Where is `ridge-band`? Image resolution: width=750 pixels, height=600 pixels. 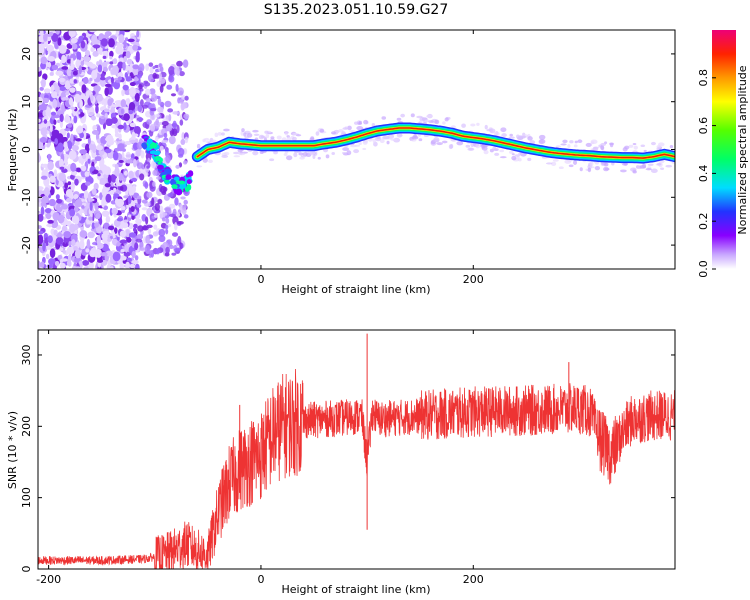
ridge-band is located at coordinates (435, 143).